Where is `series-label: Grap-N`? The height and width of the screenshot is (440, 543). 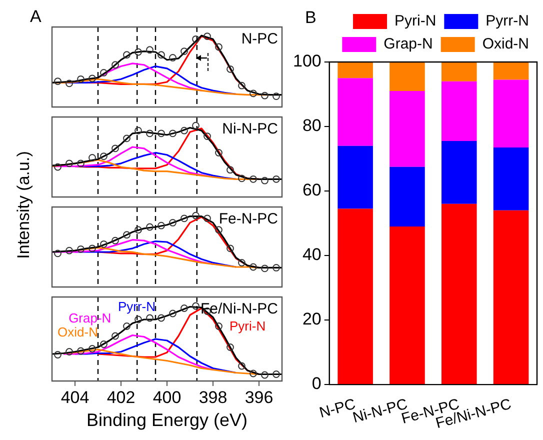
series-label: Grap-N is located at coordinates (90, 318).